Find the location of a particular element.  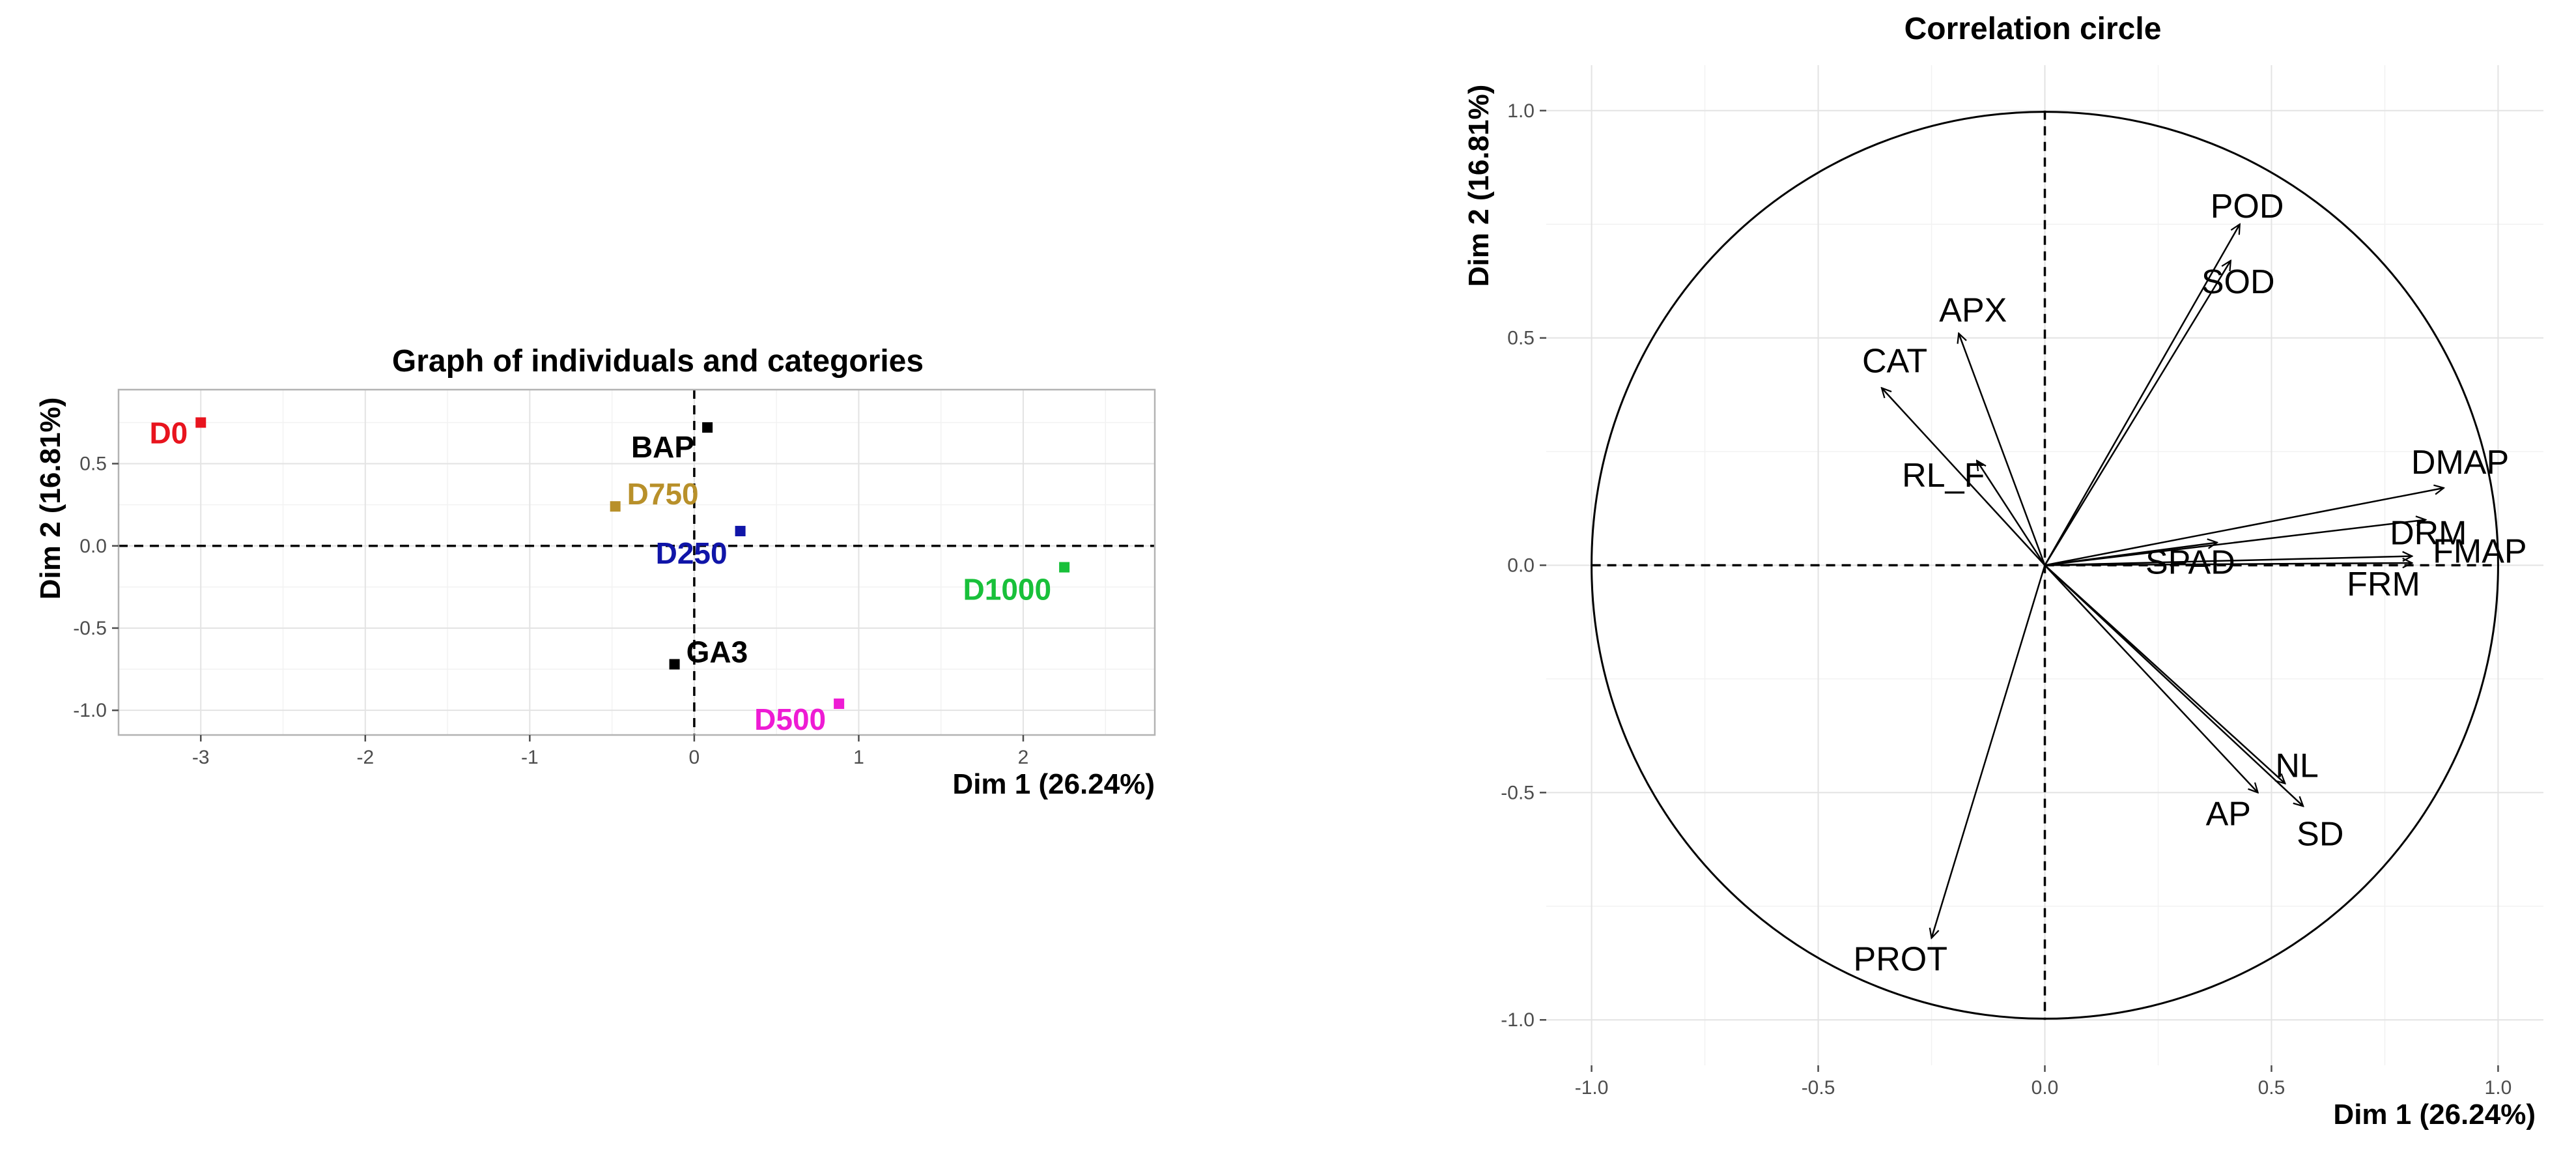

correlation-x-ticks: -1.0 -0.5 0.0 0.5 1.0 is located at coordinates (2043, 1082).